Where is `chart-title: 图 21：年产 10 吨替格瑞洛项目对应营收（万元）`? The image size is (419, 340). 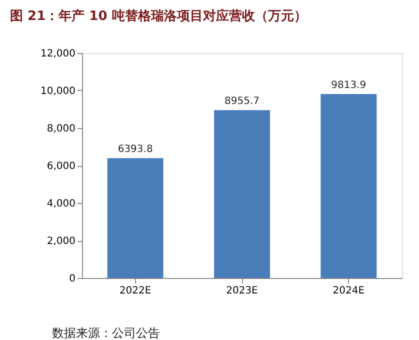 chart-title: 图 21：年产 10 吨替格瑞洛项目对应营收（万元） is located at coordinates (158, 16).